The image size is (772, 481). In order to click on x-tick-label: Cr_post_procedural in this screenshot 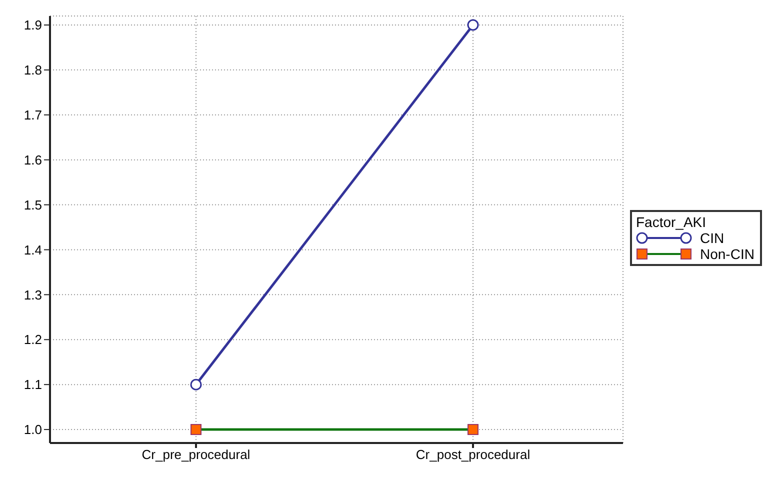, I will do `click(473, 454)`.